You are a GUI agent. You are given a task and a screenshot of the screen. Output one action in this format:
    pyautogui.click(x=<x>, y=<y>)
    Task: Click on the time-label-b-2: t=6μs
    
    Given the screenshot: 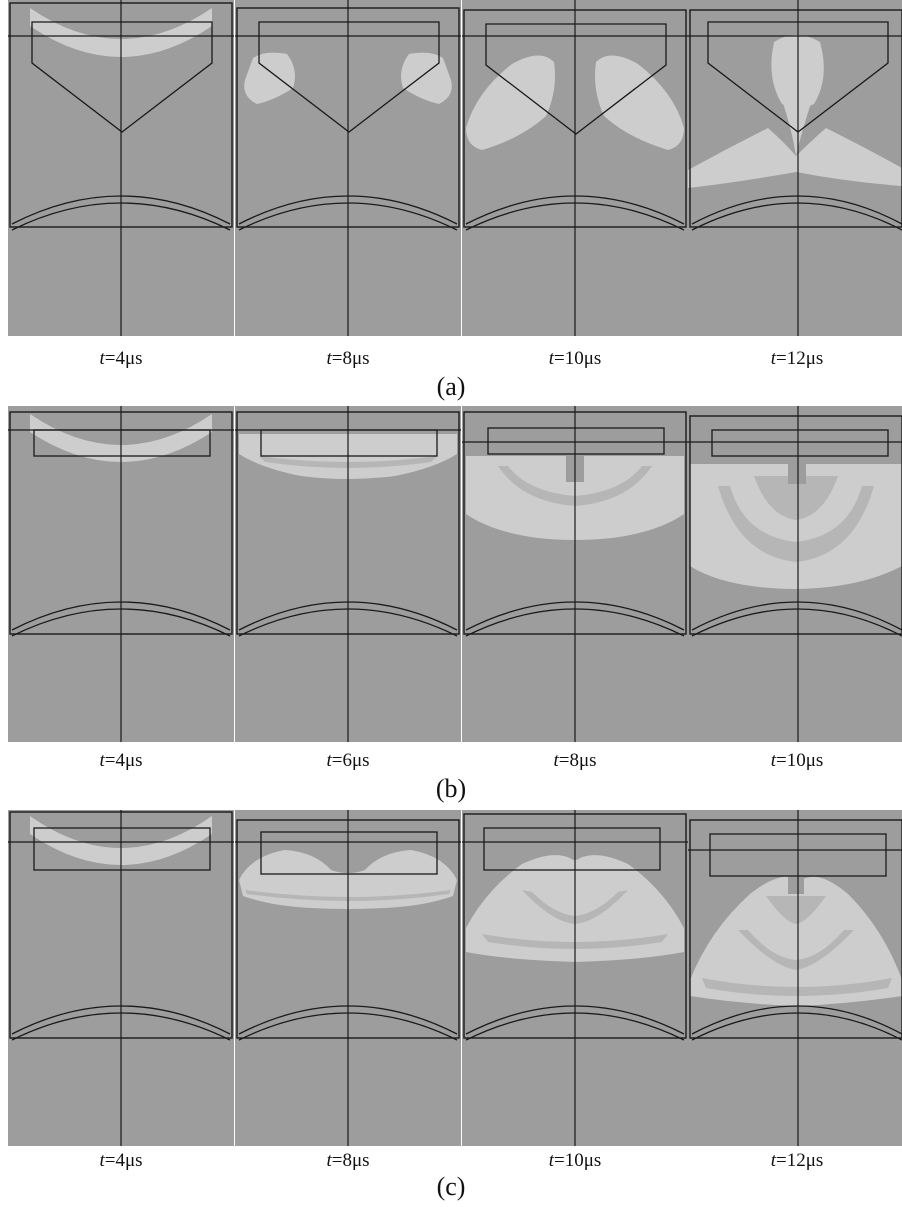 What is the action you would take?
    pyautogui.click(x=348, y=760)
    